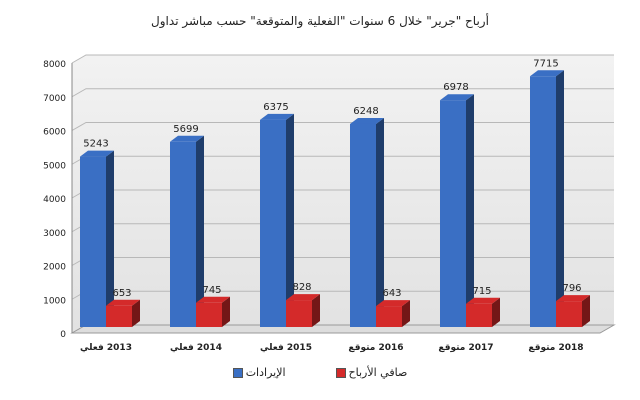 The image size is (640, 400). I want to click on y-tick-label: 8000, so click(54, 65).